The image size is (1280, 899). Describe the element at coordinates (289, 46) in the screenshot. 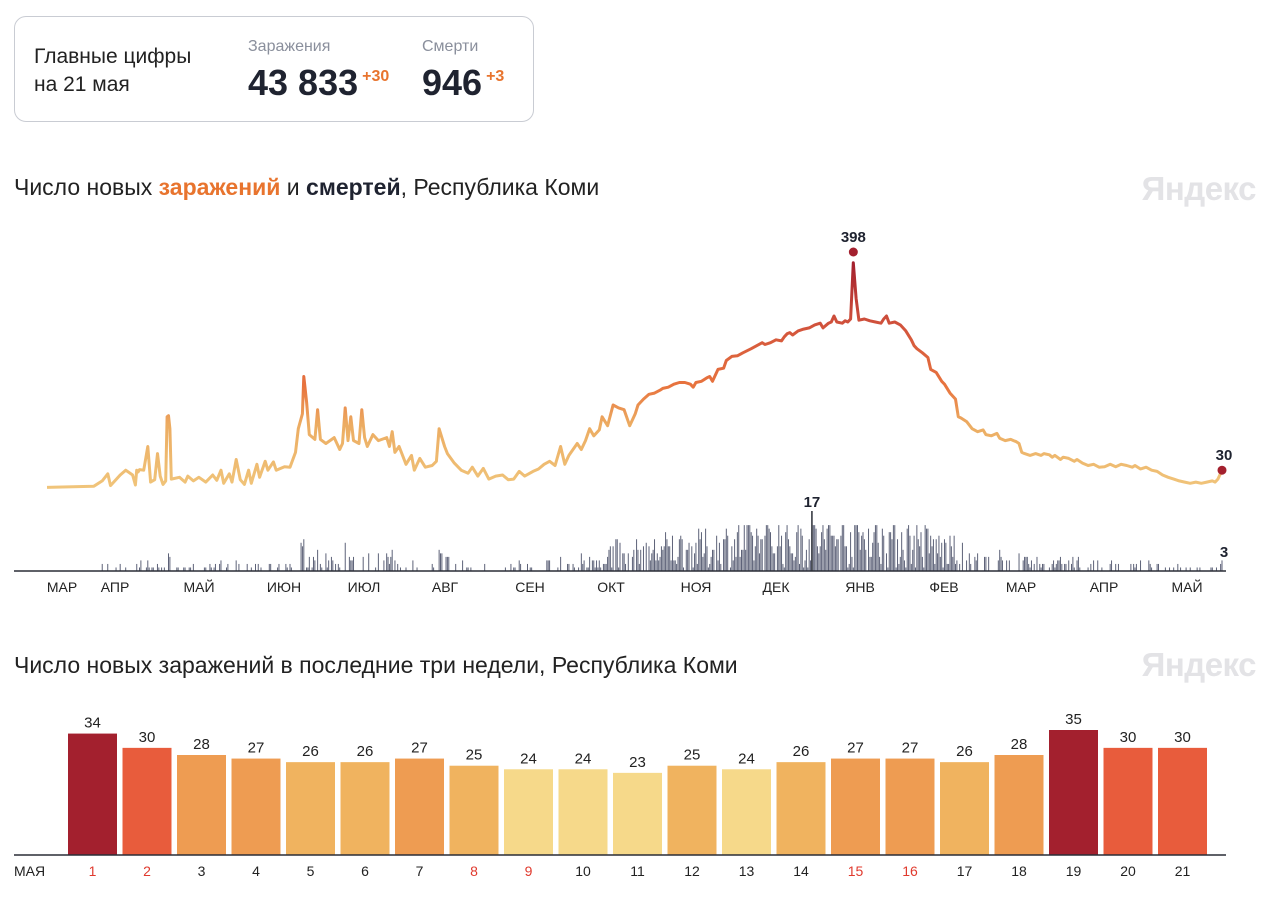

I see `infections-label: Заражения` at that location.